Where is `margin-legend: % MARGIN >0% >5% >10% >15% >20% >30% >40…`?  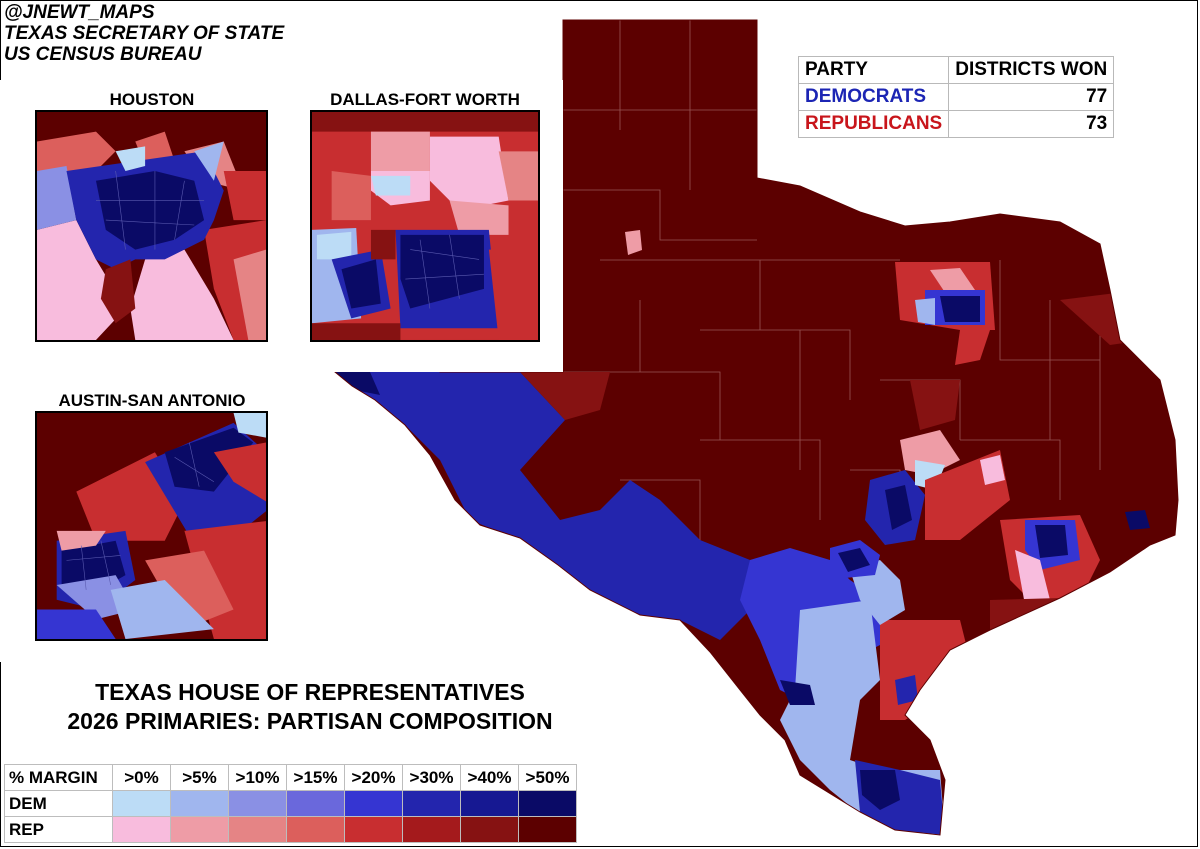
margin-legend: % MARGIN >0% >5% >10% >15% >20% >30% >40… is located at coordinates (290, 803).